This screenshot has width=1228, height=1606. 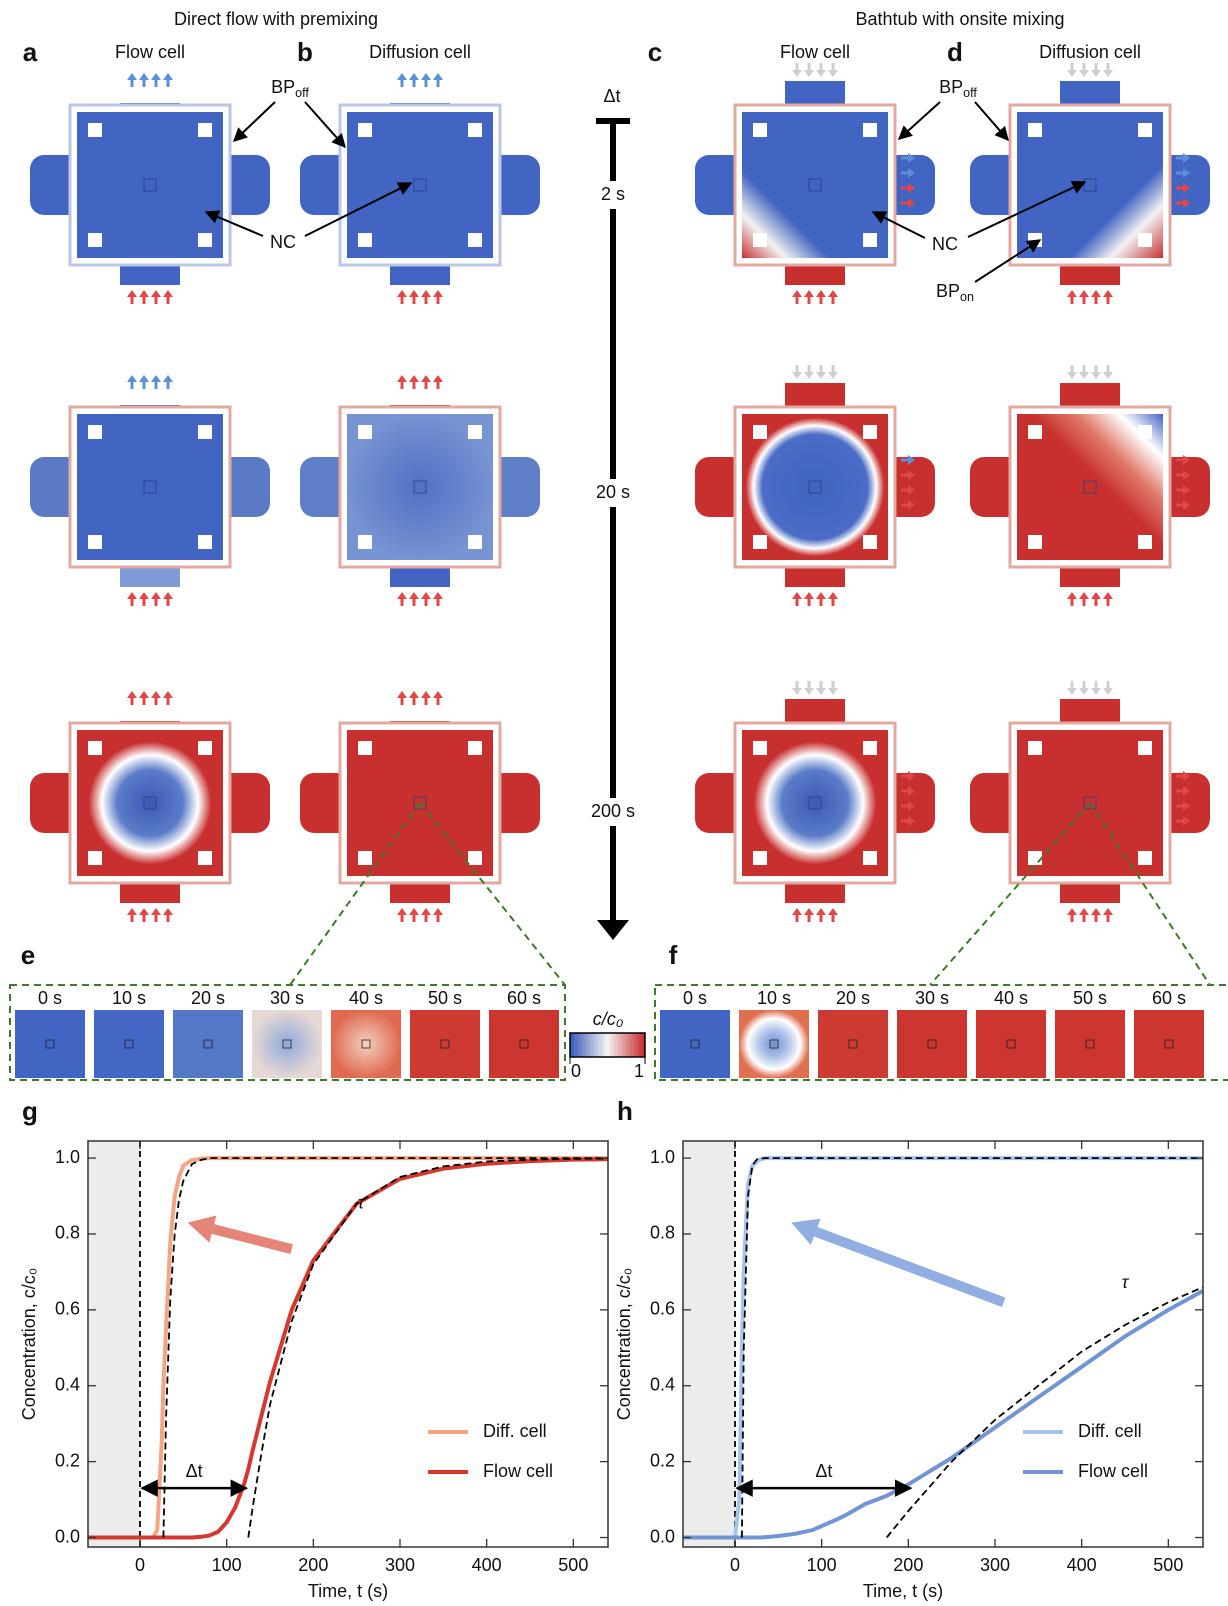 What do you see at coordinates (932, 998) in the screenshot?
I see `strip-time: 30 s` at bounding box center [932, 998].